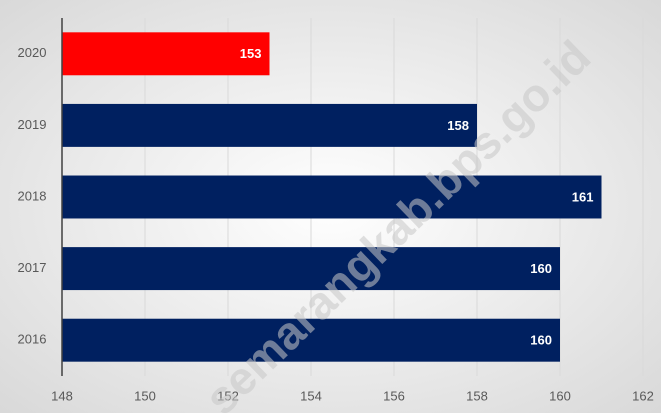  Describe the element at coordinates (560, 395) in the screenshot. I see `x-tick-label: 160` at that location.